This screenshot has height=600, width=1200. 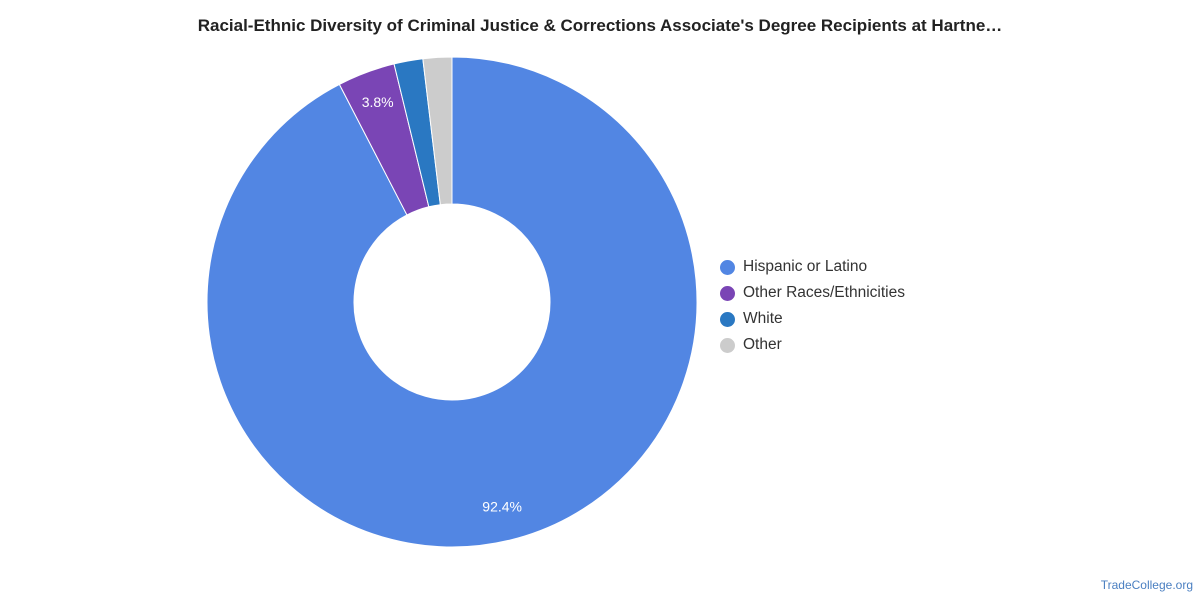 What do you see at coordinates (502, 507) in the screenshot?
I see `data-label: 92.4%` at bounding box center [502, 507].